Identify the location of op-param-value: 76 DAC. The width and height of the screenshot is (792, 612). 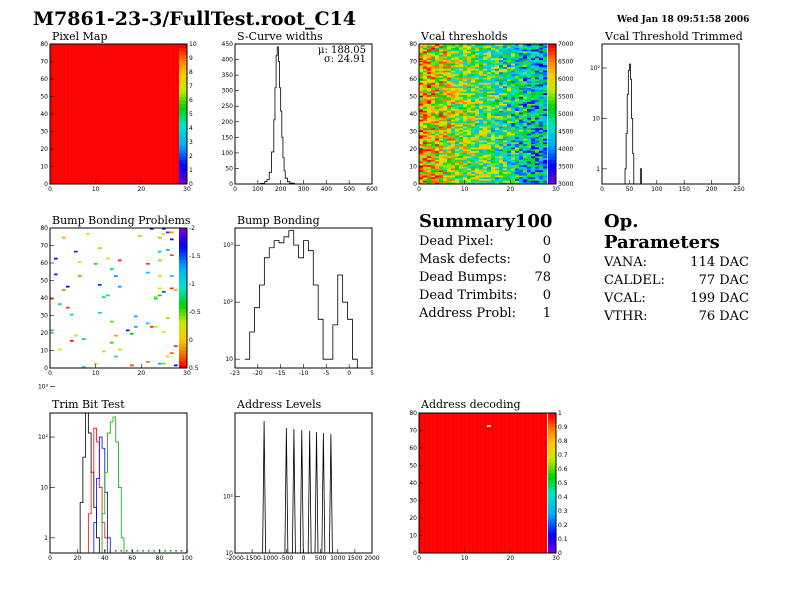
(723, 316).